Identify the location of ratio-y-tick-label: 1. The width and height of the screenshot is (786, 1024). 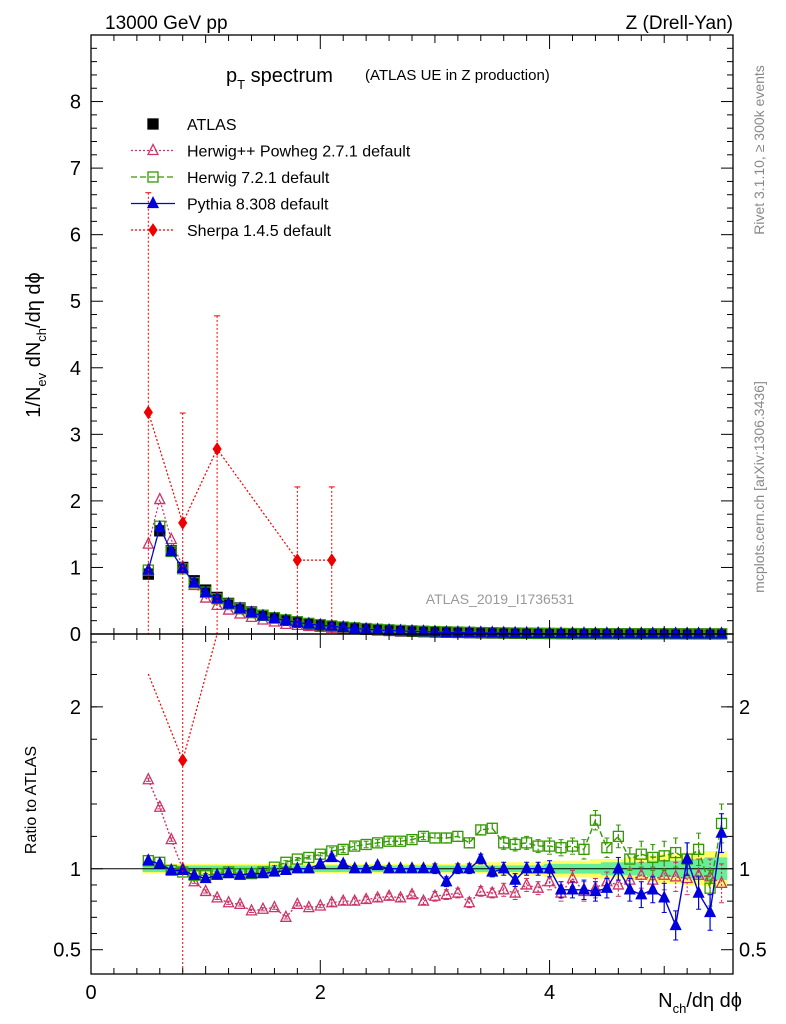
(75, 870).